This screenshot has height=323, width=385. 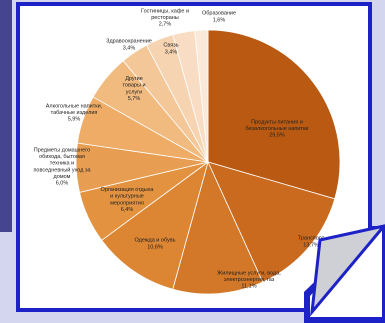 What do you see at coordinates (155, 247) in the screenshot?
I see `slice-value-label: 10,6%` at bounding box center [155, 247].